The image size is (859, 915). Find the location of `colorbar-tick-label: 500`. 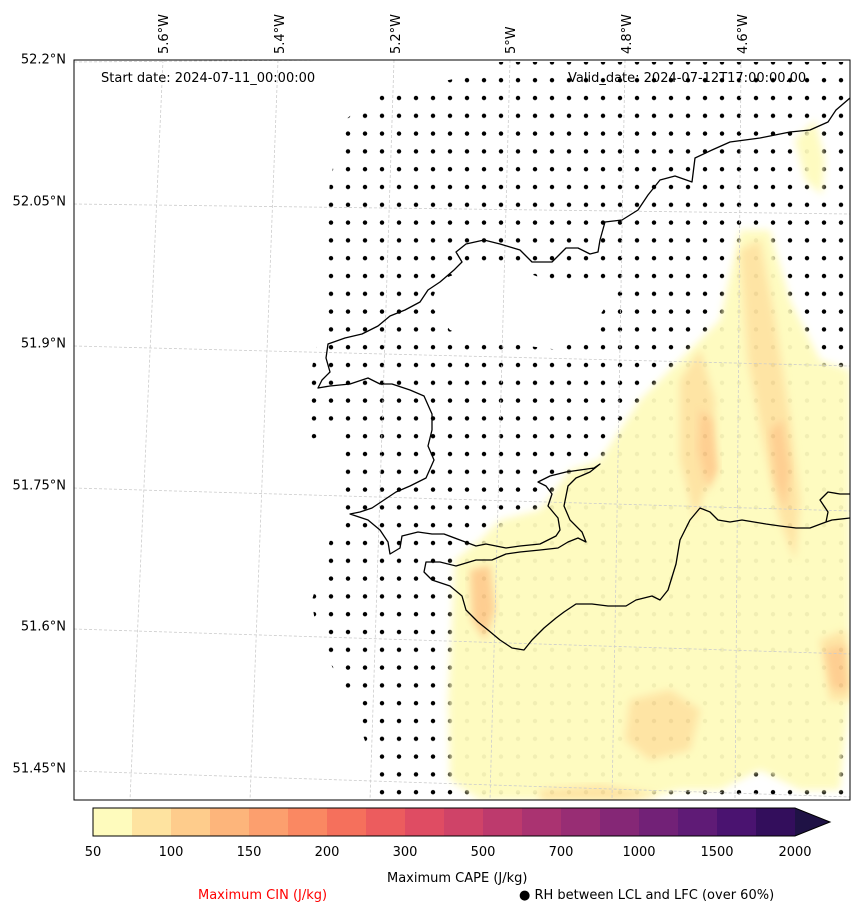

colorbar-tick-label: 500 is located at coordinates (483, 852).